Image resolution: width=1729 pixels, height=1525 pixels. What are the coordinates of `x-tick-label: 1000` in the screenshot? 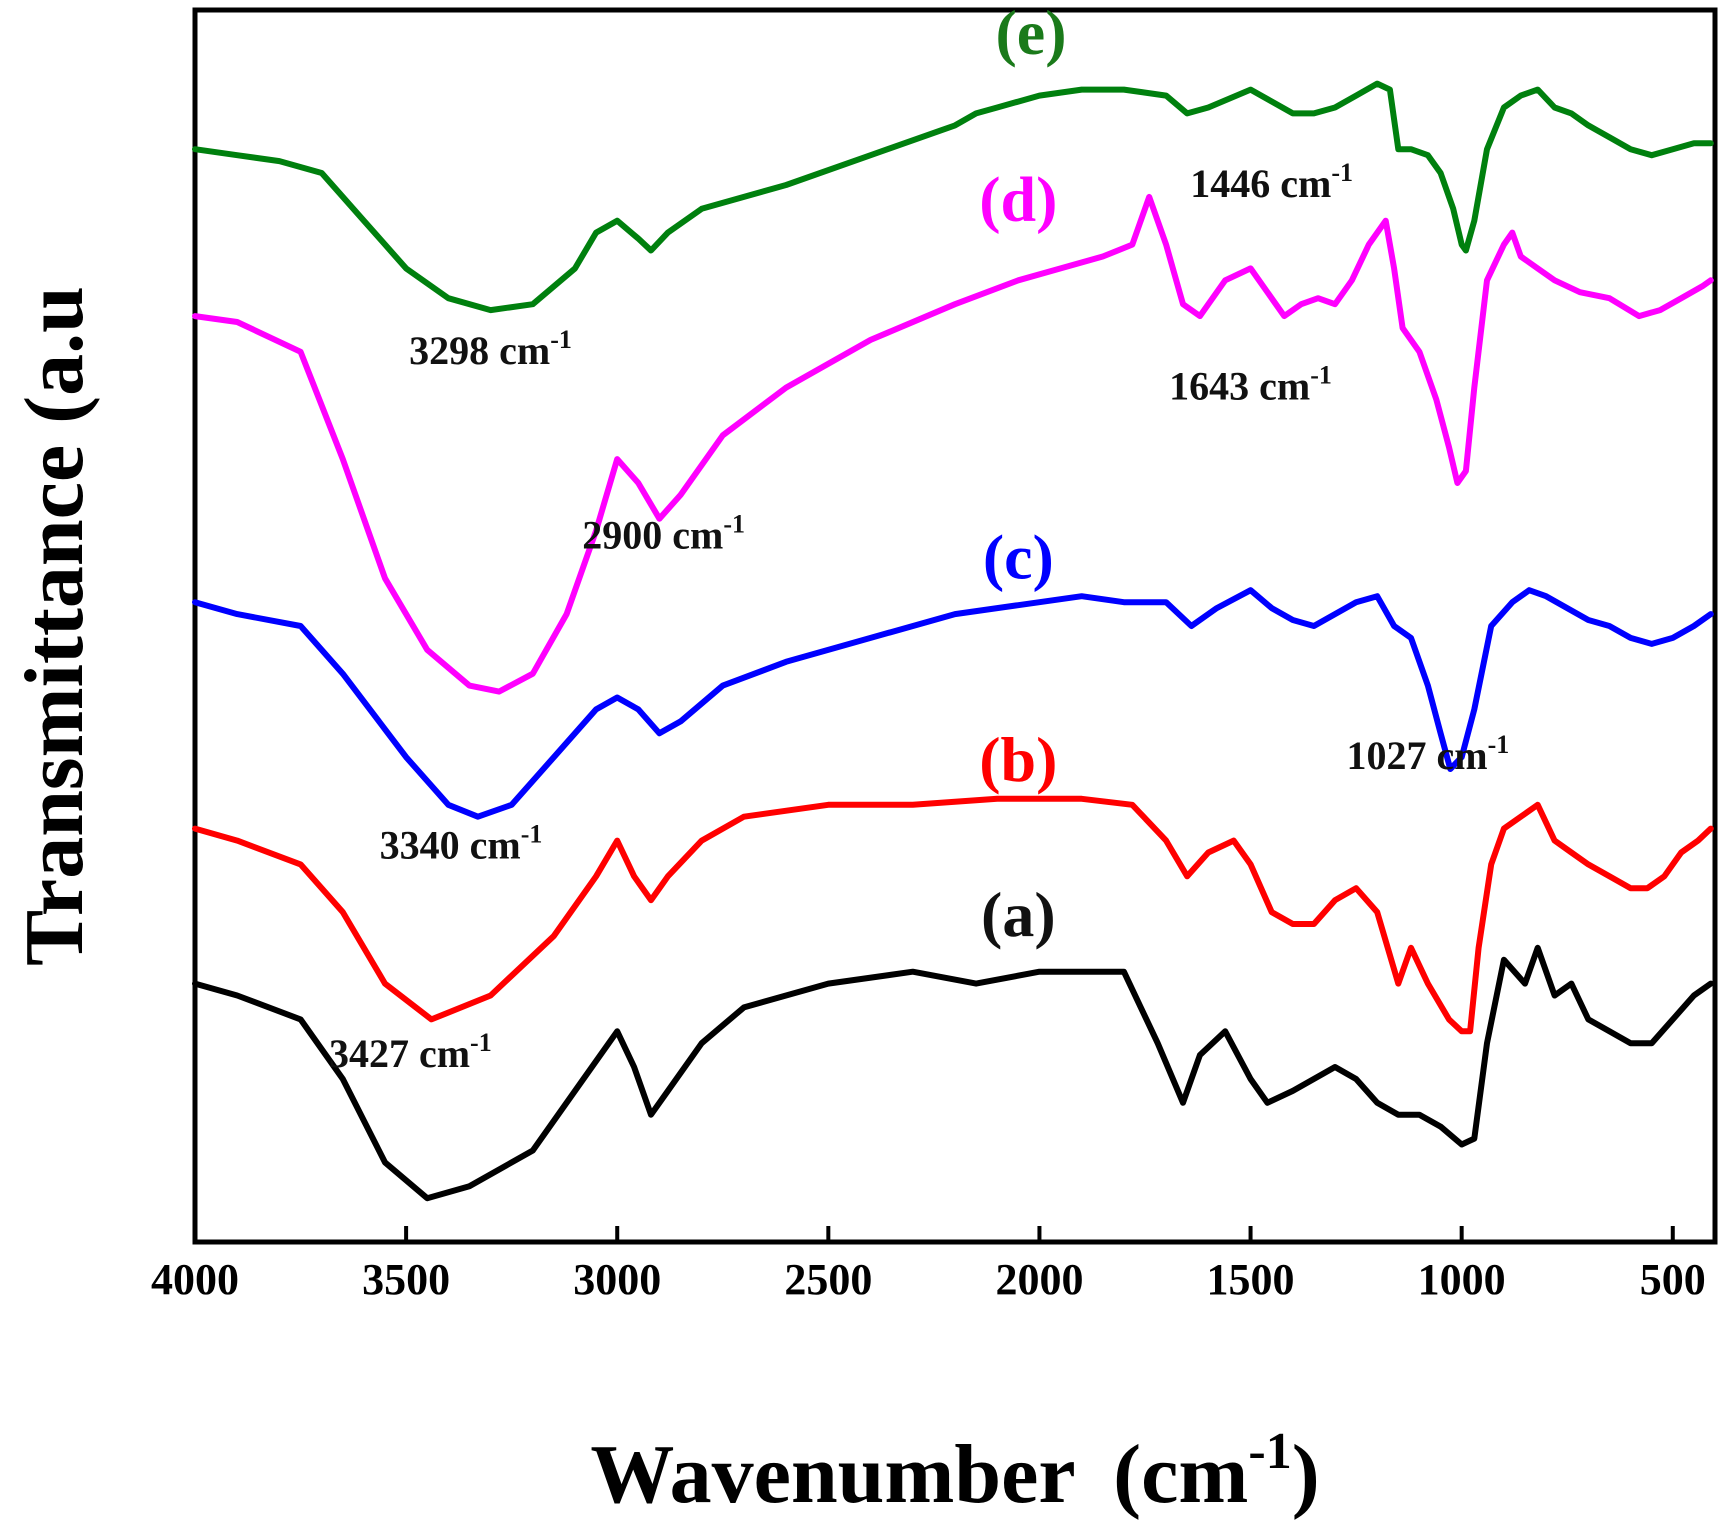 It's located at (1462, 1279).